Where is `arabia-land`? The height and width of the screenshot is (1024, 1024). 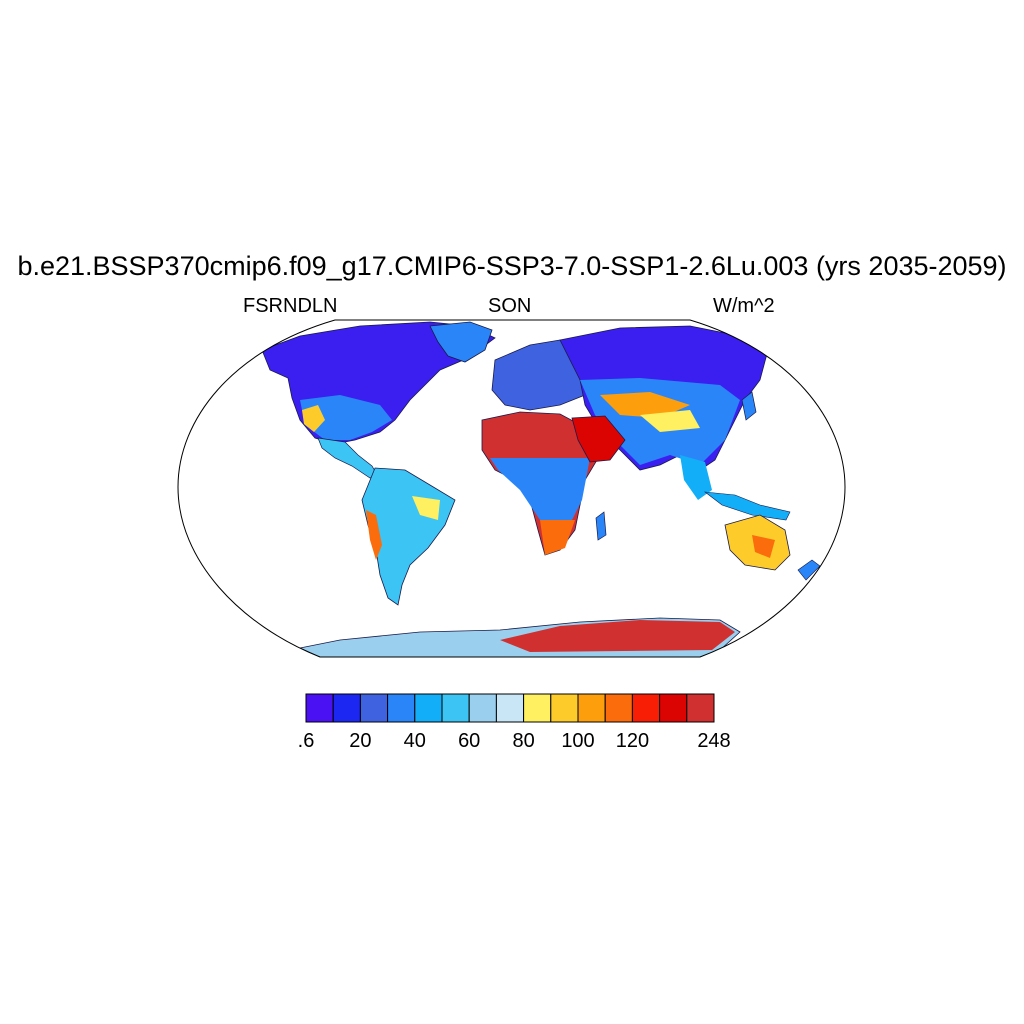
arabia-land is located at coordinates (598, 439).